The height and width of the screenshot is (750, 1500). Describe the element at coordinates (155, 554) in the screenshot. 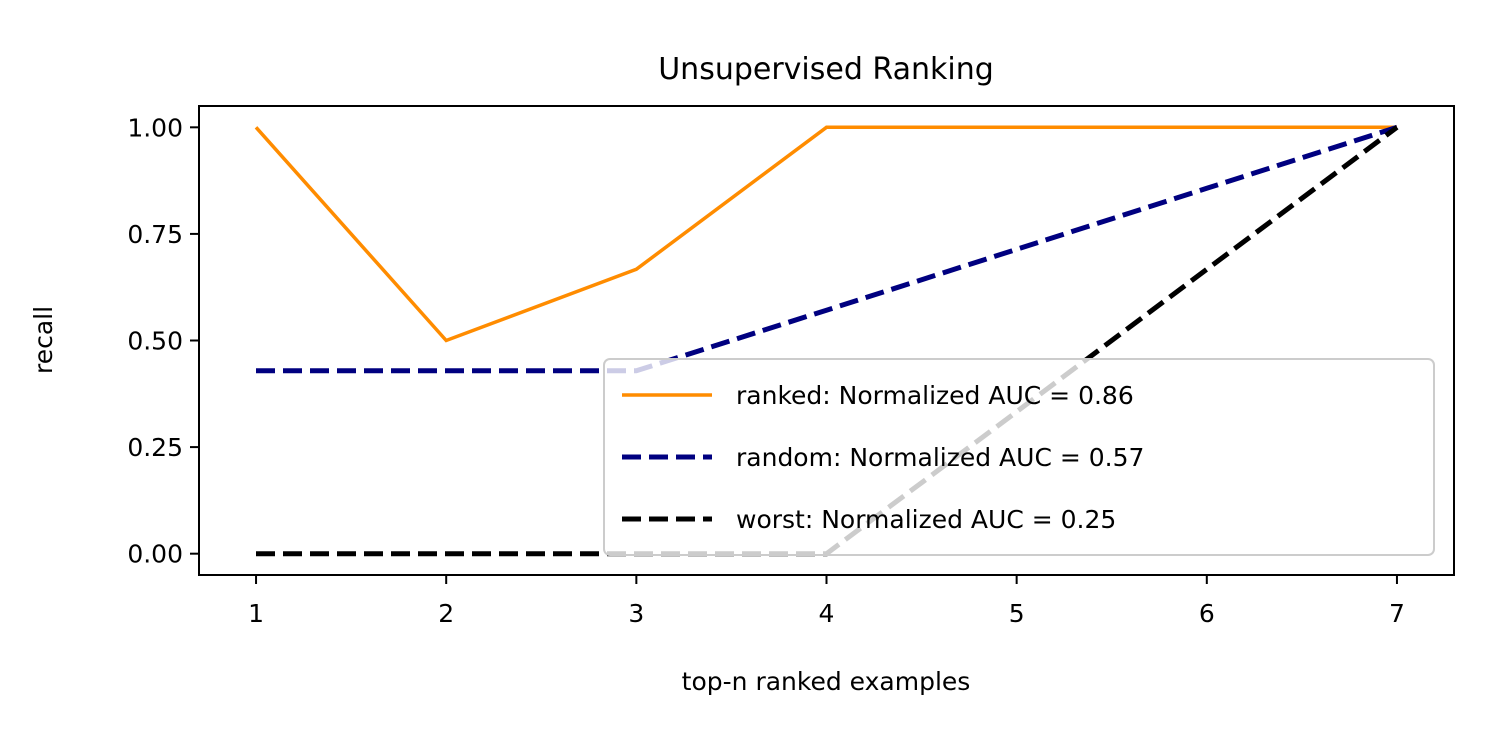

I see `y-tick-label: 0.00` at that location.